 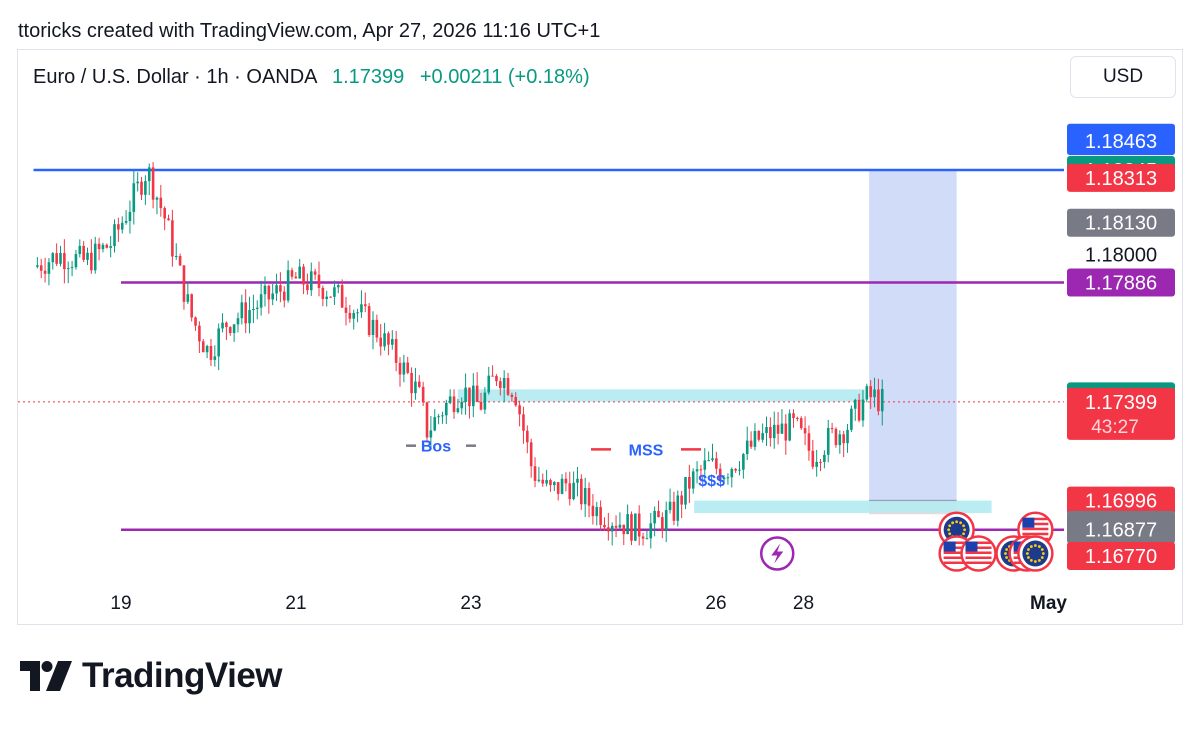 What do you see at coordinates (777, 553) in the screenshot?
I see `event-bolt-icon` at bounding box center [777, 553].